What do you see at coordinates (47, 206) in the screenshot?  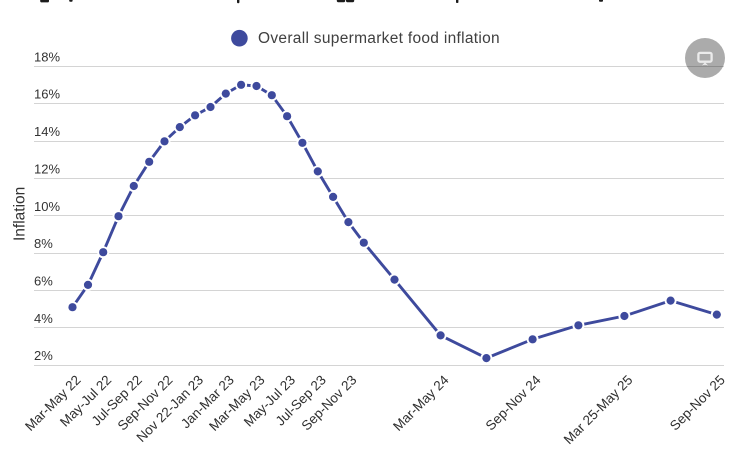 I see `svg-text: 10%` at bounding box center [47, 206].